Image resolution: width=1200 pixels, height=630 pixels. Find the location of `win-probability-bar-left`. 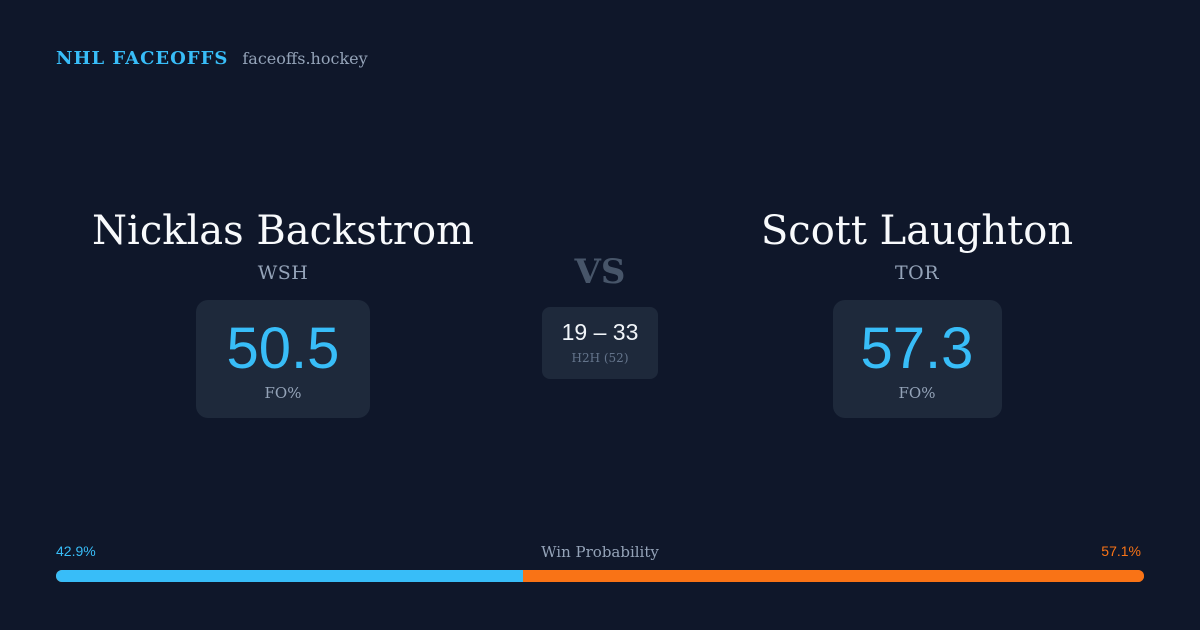

win-probability-bar-left is located at coordinates (289, 576).